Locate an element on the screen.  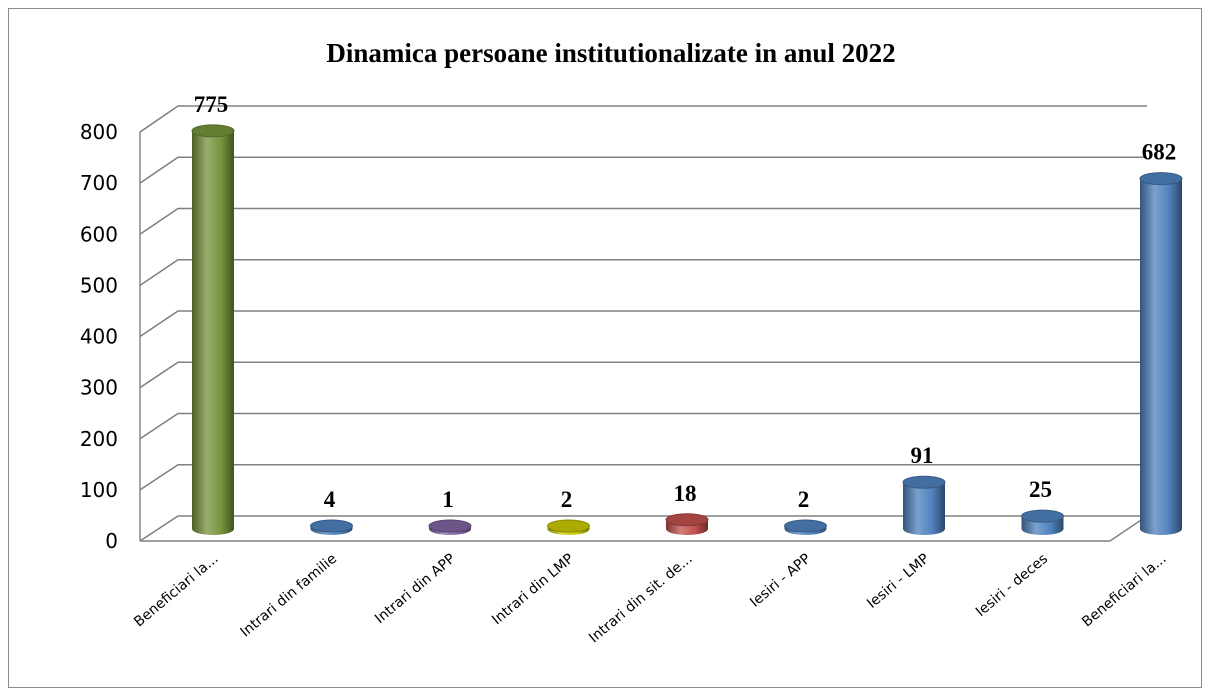
y-tick-label: 300 is located at coordinates (99, 388).